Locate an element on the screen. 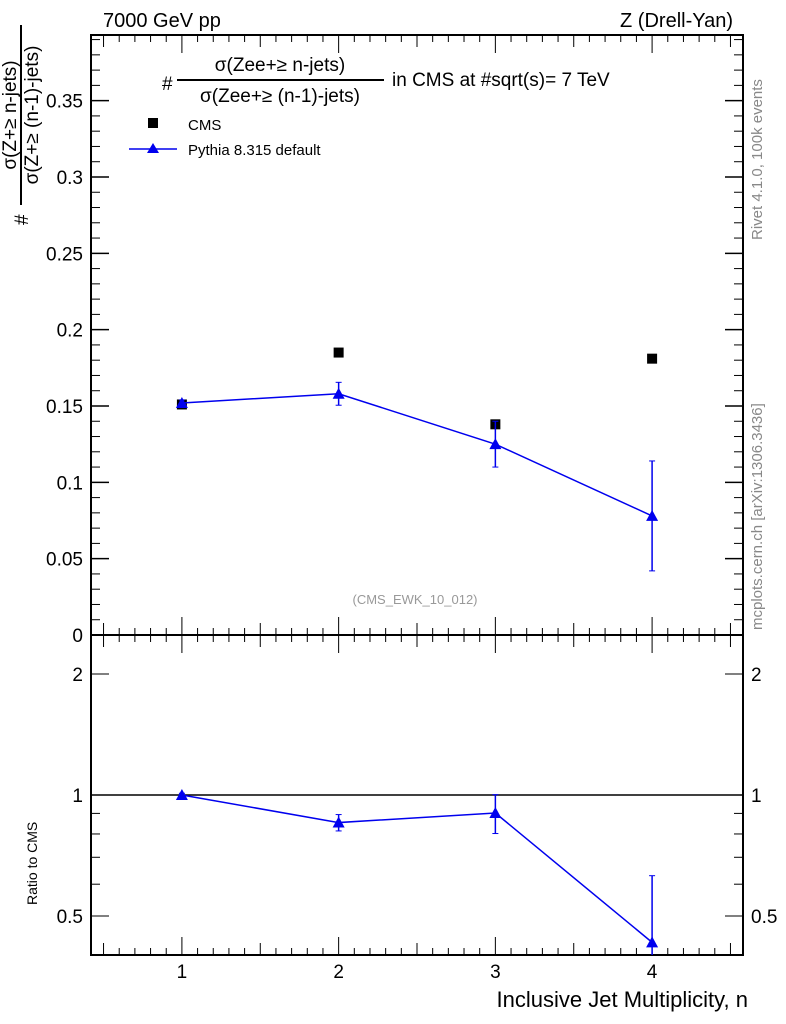  y-tick-label: 0.15 is located at coordinates (64, 407).